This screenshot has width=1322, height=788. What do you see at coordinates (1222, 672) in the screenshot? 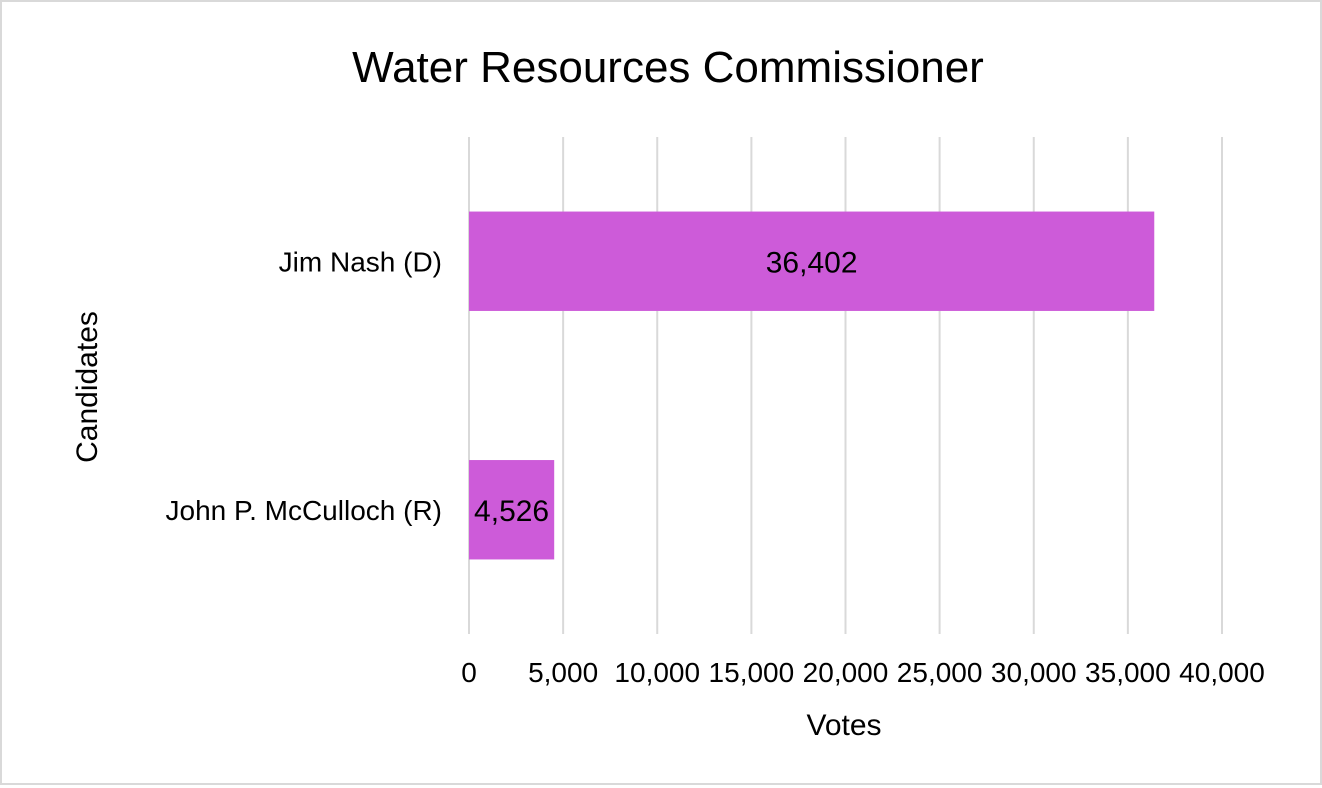
I see `x-tick-label-8: 40,000` at bounding box center [1222, 672].